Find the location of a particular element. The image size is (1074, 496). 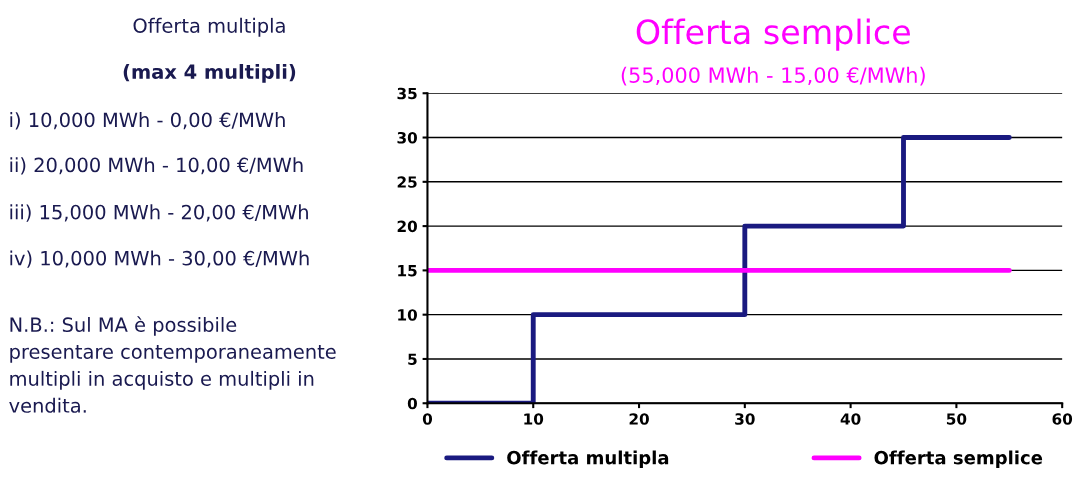

y-tick-label: 25 is located at coordinates (407, 182).